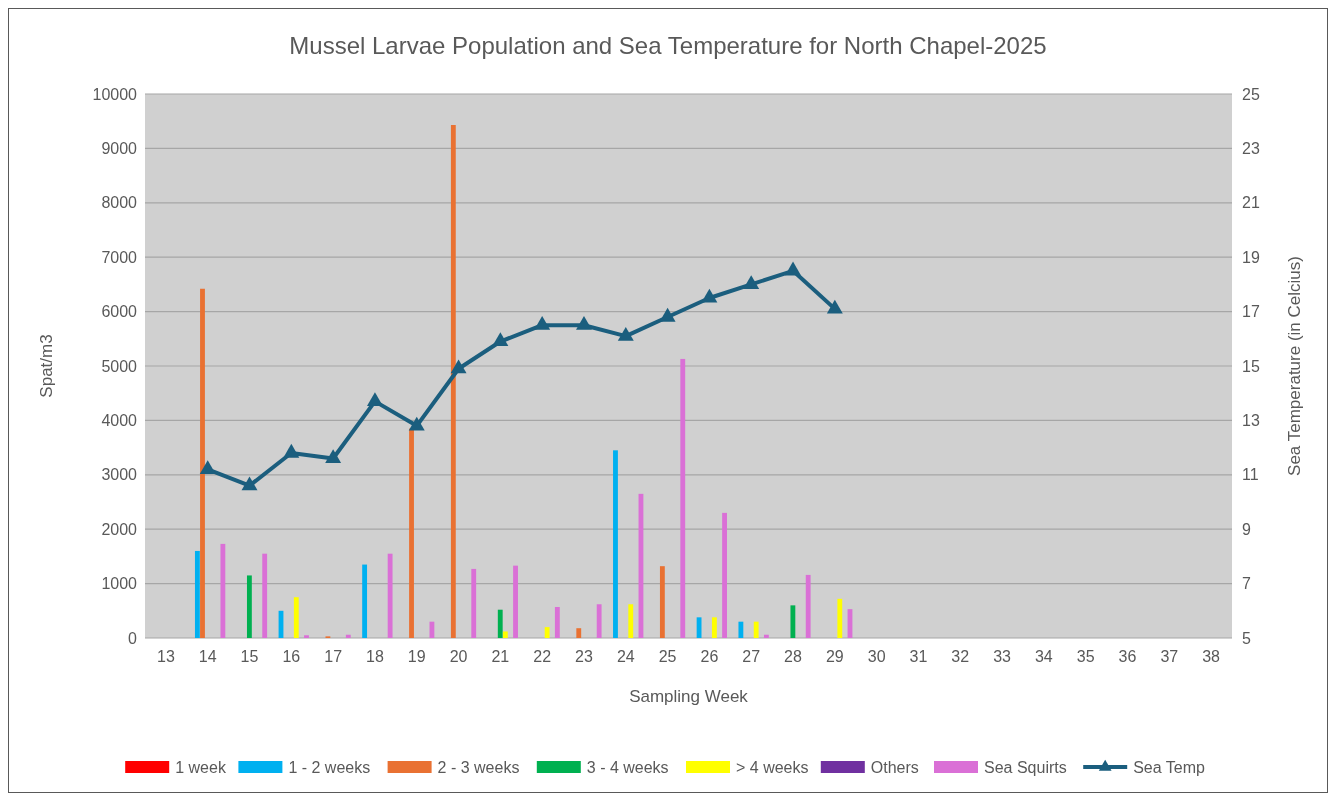 The height and width of the screenshot is (801, 1340). I want to click on y-tick-label: 4000, so click(119, 420).